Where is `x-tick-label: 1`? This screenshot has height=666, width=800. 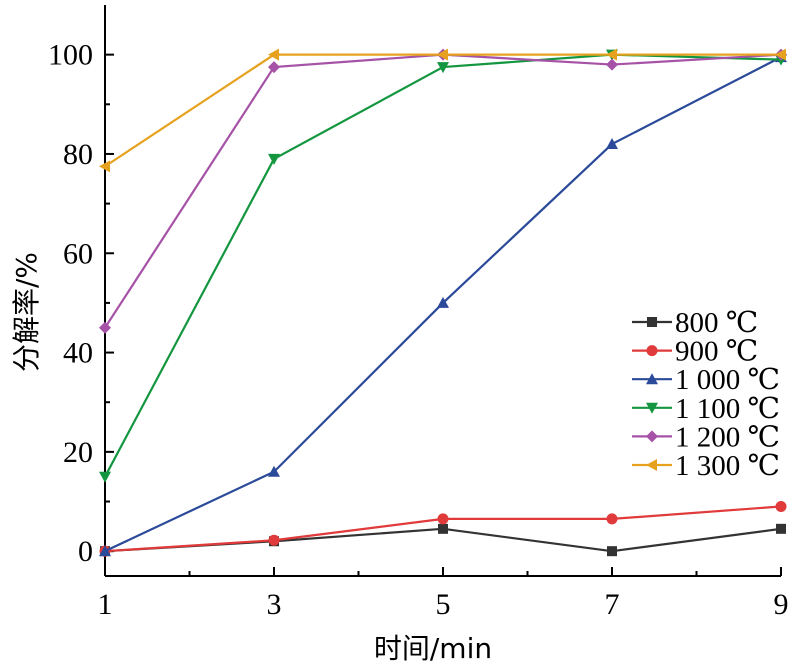 x-tick-label: 1 is located at coordinates (105, 604).